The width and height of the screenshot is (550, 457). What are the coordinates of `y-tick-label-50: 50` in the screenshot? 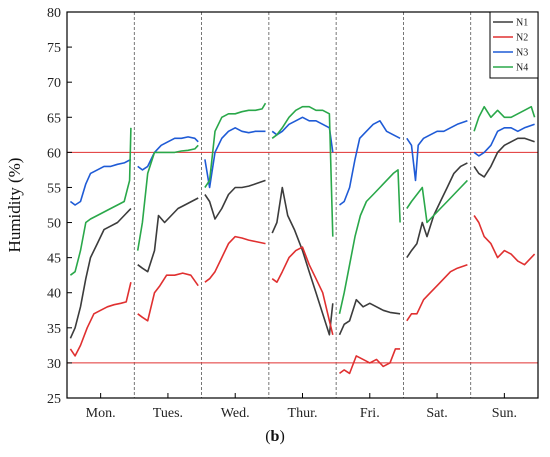 It's located at (54, 224).